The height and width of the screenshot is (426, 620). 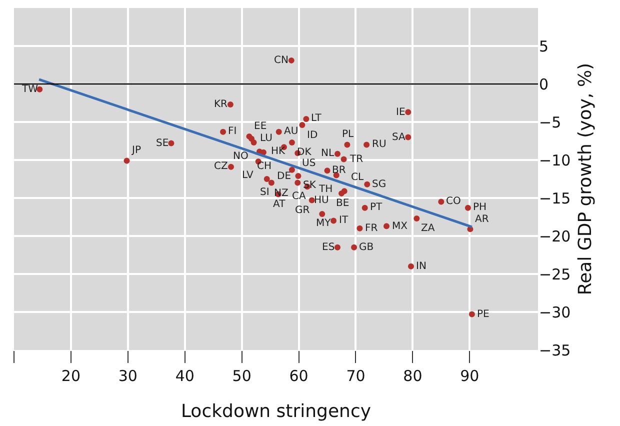 I want to click on data-label: BE, so click(x=343, y=203).